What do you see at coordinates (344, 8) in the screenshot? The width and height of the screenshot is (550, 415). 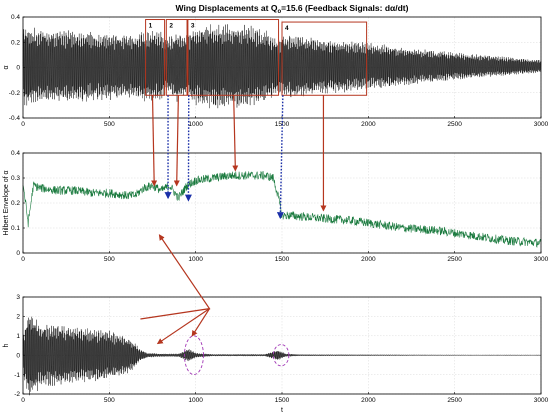 I see `chart-title-rest: =15.6 (Feedback Signals: dα/dt)` at bounding box center [344, 8].